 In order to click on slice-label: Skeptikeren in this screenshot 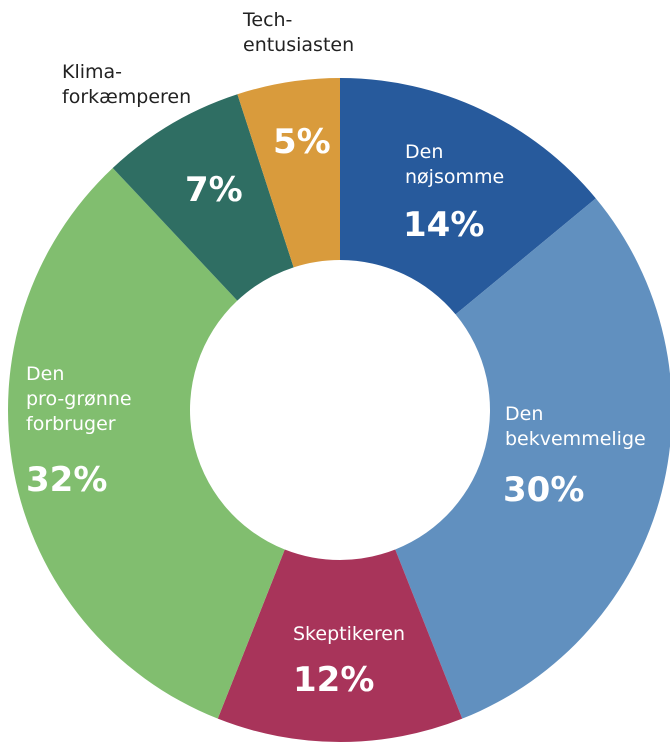, I will do `click(349, 634)`.